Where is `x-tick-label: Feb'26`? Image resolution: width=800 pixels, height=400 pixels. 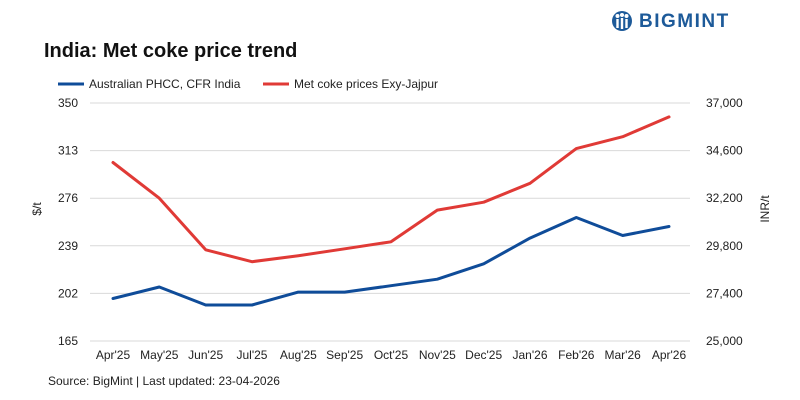
x-tick-label: Feb'26 is located at coordinates (576, 355).